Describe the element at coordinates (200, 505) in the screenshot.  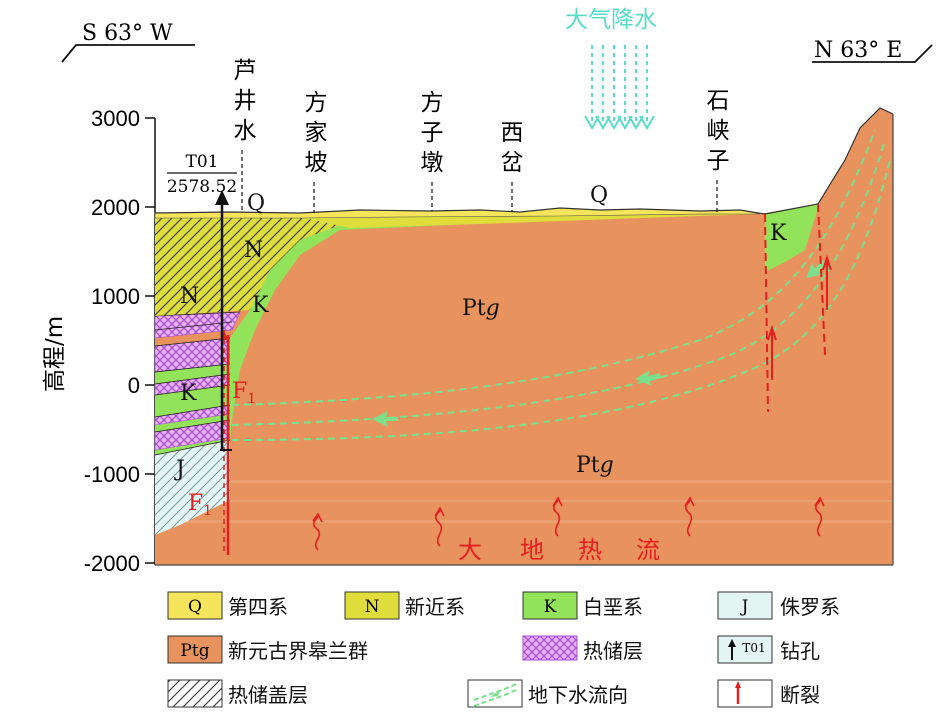
I see `label-f1-lower: F1` at that location.